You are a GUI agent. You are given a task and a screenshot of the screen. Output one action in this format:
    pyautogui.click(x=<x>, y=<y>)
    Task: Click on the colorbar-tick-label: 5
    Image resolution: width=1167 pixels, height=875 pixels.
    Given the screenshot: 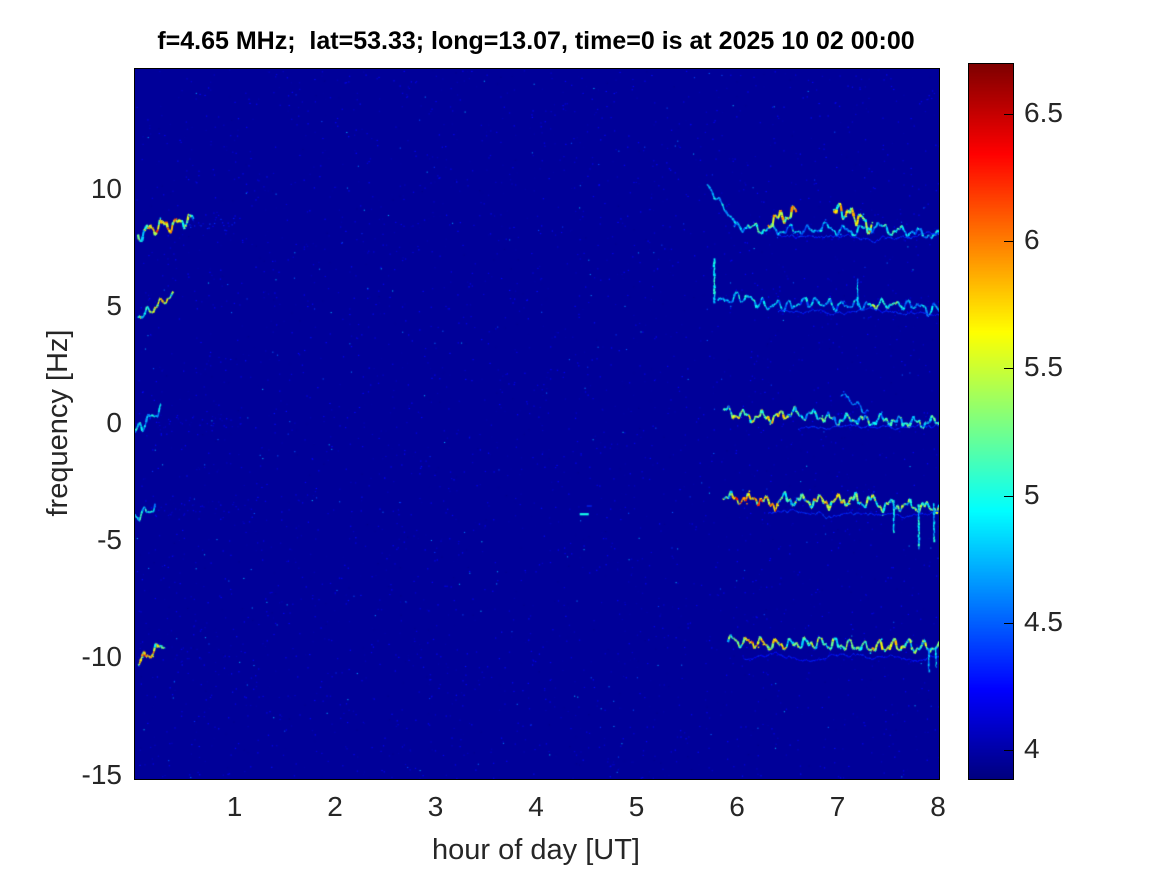 What is the action you would take?
    pyautogui.click(x=1032, y=494)
    